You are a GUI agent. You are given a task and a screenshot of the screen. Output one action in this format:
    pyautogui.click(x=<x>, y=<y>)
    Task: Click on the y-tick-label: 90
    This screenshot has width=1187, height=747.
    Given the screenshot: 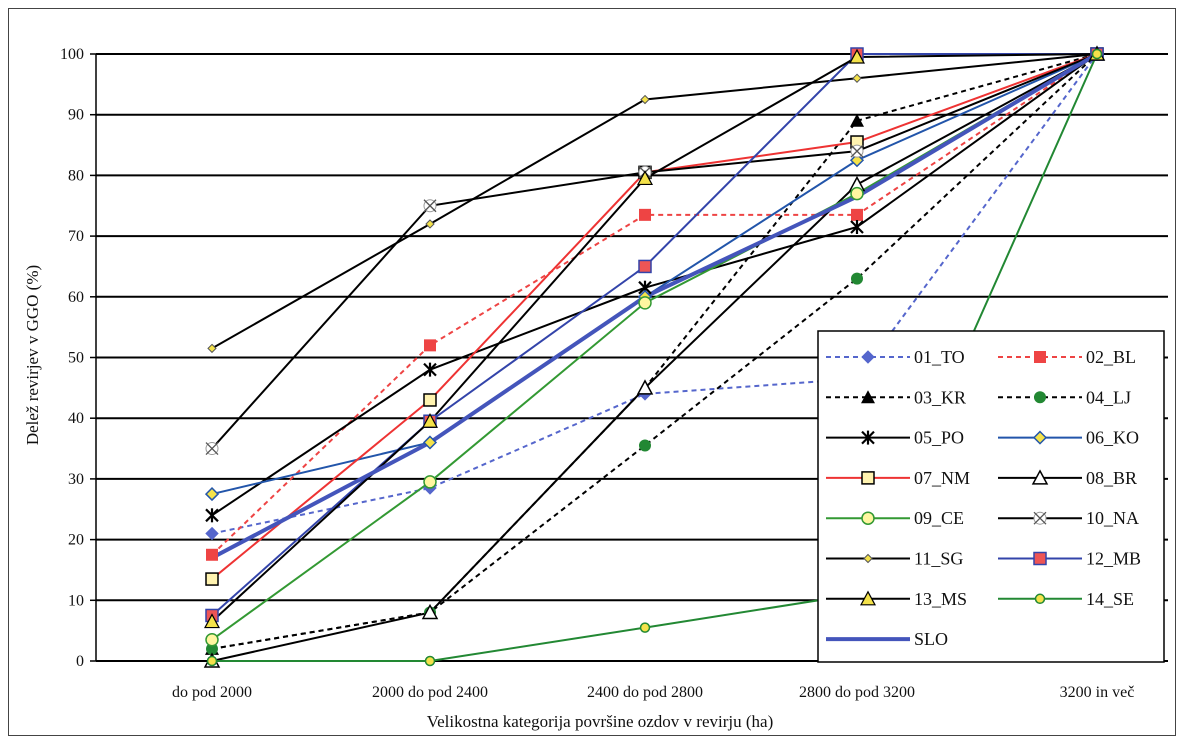 What is the action you would take?
    pyautogui.click(x=76, y=115)
    